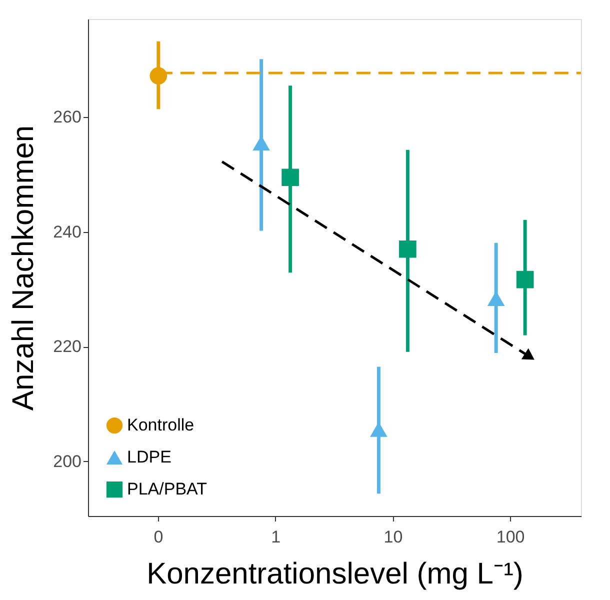 Image resolution: width=610 pixels, height=600 pixels. What do you see at coordinates (149, 457) in the screenshot?
I see `legend-label: LDPE` at bounding box center [149, 457].